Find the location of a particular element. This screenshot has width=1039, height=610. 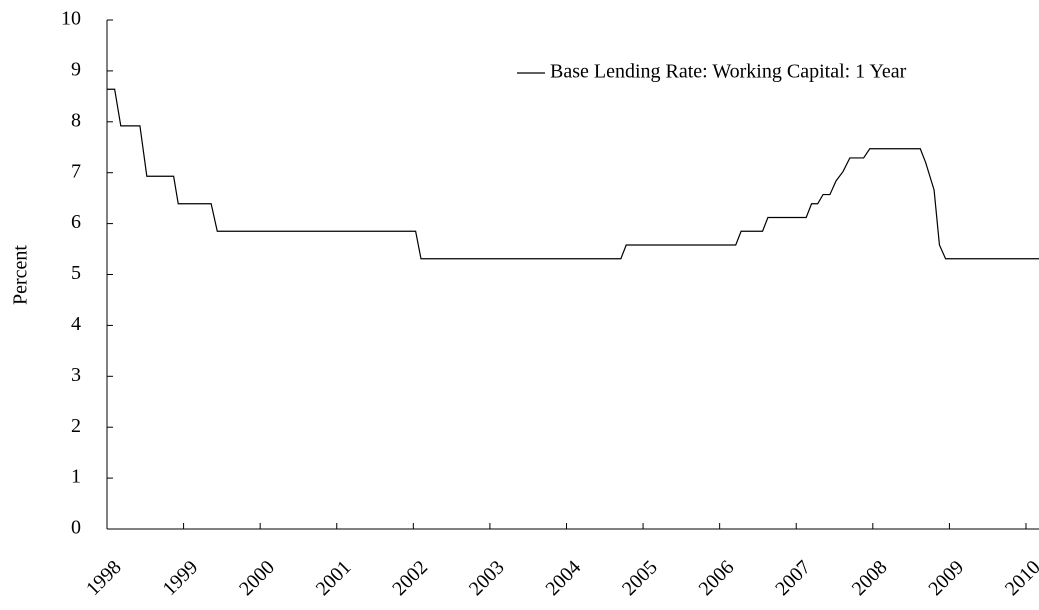

y-tick-label: 3 is located at coordinates (76, 375).